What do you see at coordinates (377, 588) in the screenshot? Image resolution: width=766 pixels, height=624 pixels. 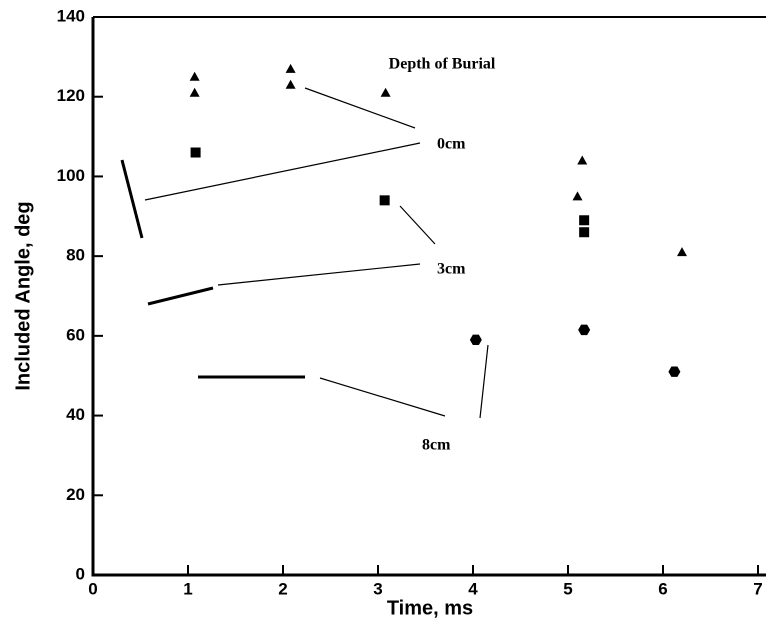 I see `x-tick-label: 3` at bounding box center [377, 588].